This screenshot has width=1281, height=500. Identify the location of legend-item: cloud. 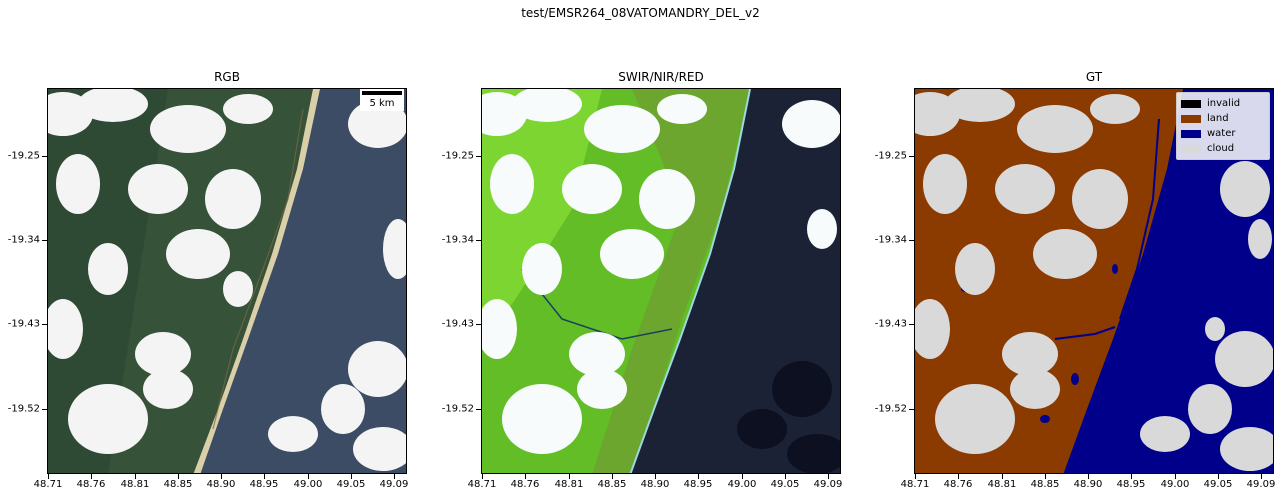
(1223, 148).